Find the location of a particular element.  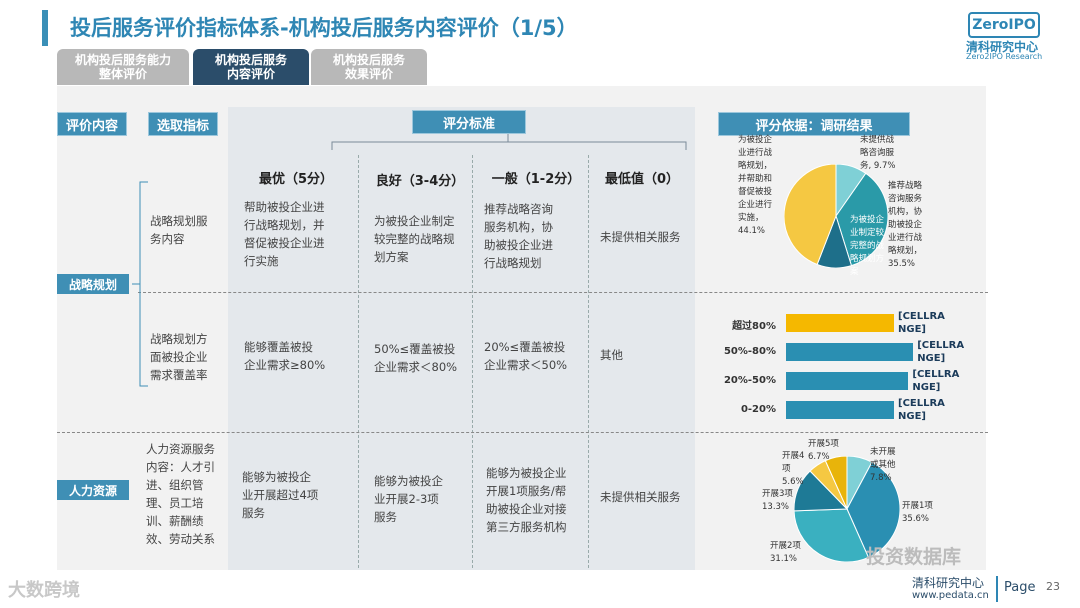

level-lowest: 最低值（0） is located at coordinates (642, 179).